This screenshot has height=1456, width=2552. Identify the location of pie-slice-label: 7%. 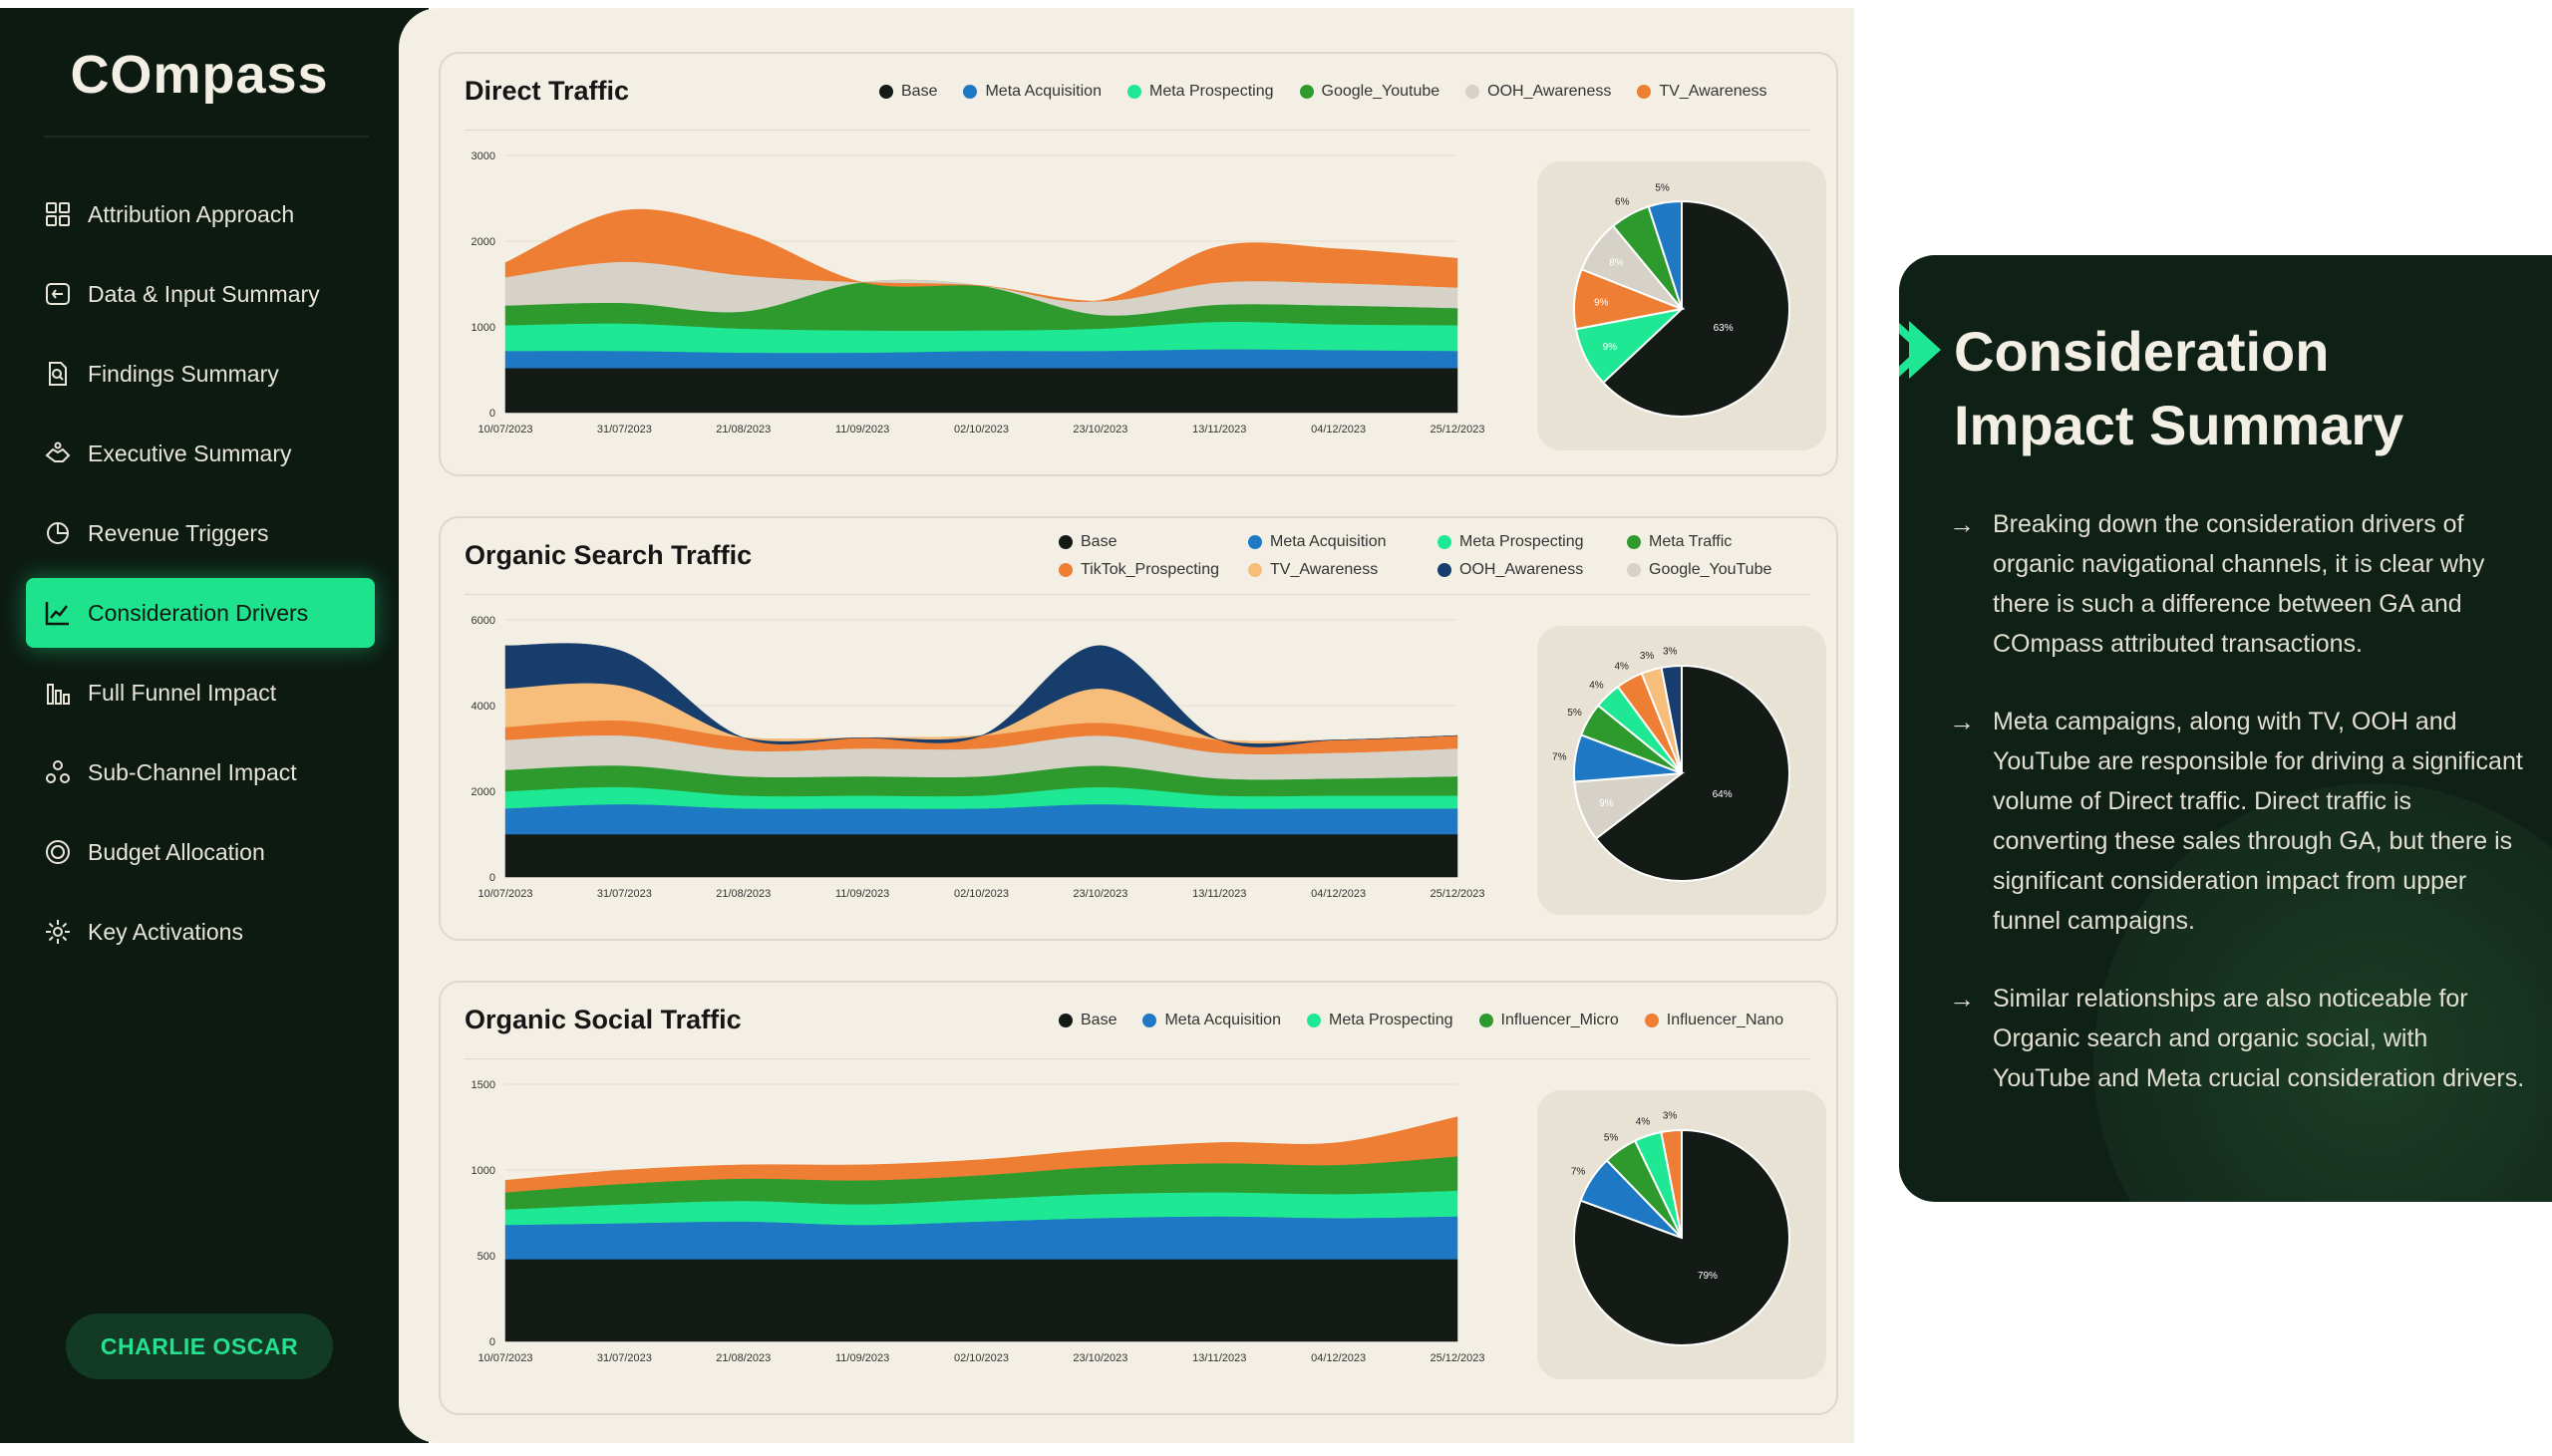
(1559, 756).